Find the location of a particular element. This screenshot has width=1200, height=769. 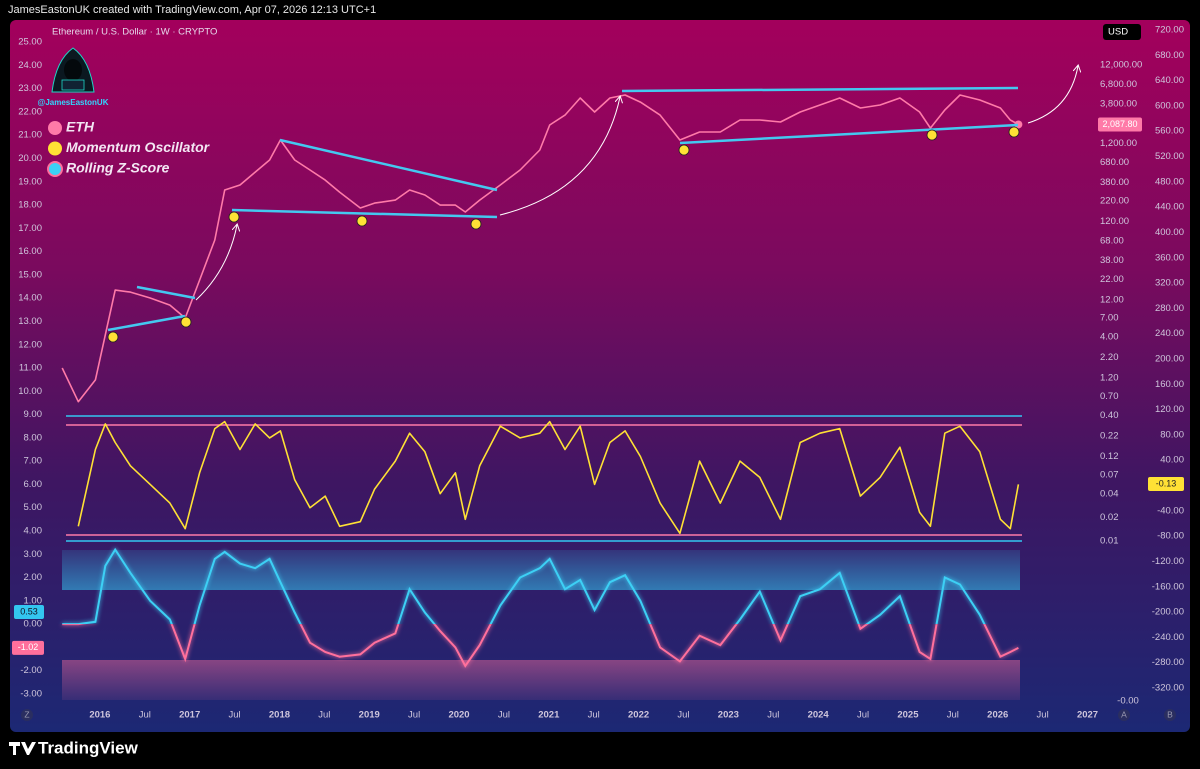

y-tick-label: 6.00 is located at coordinates (33, 484).